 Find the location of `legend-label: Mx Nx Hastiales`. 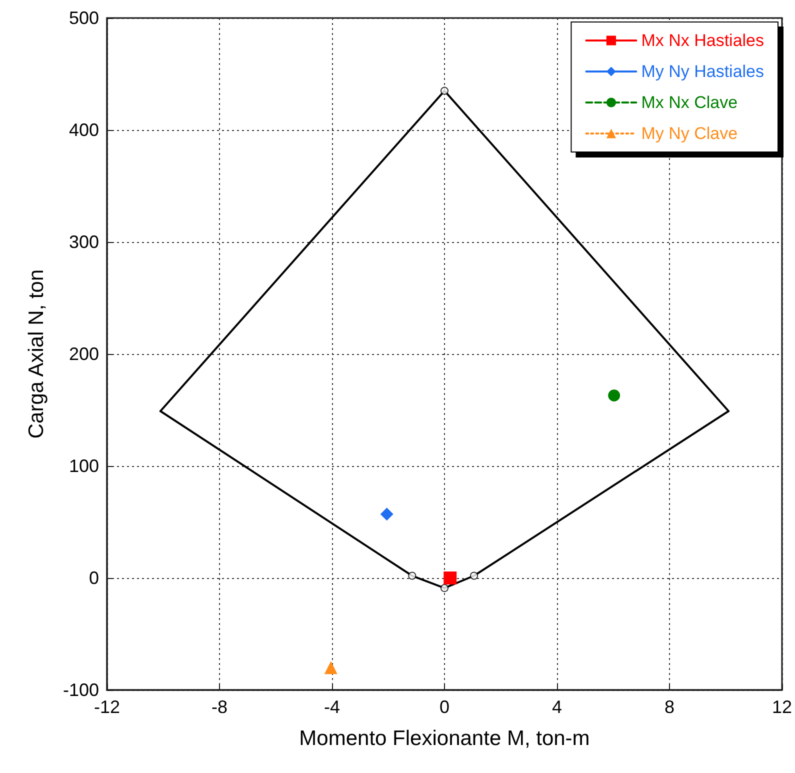

legend-label: Mx Nx Hastiales is located at coordinates (702, 40).